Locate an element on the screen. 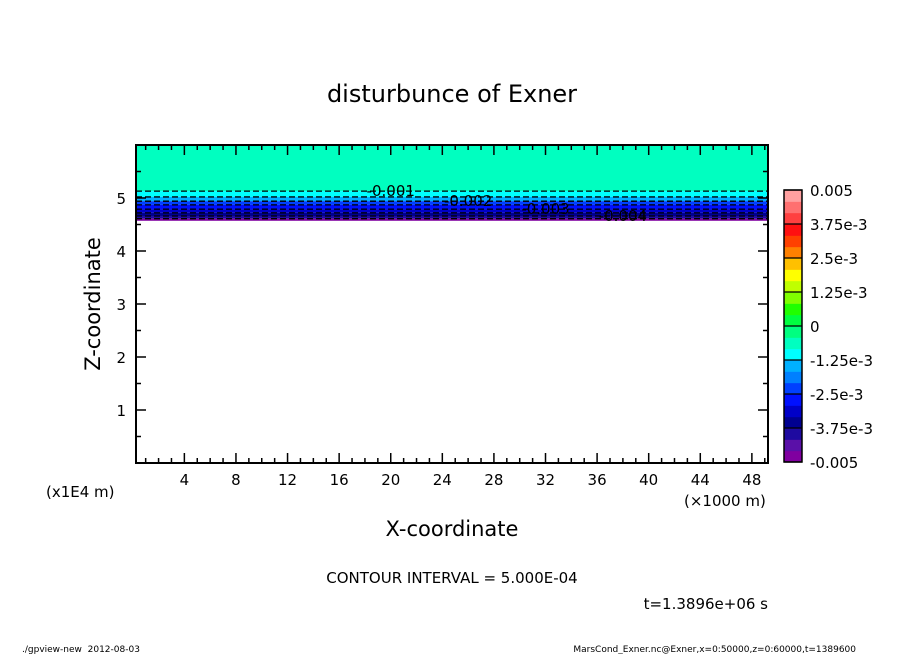 This screenshot has height=654, width=904. colorbar-label: 0.005 is located at coordinates (831, 191).